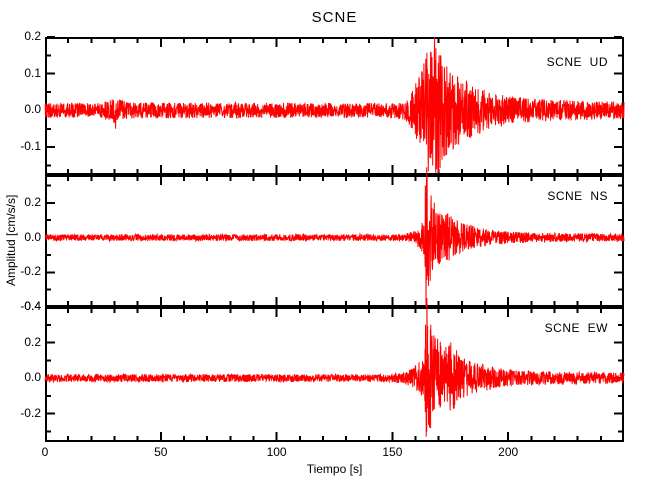 Image resolution: width=650 pixels, height=500 pixels. Describe the element at coordinates (576, 328) in the screenshot. I see `panel-label-ew: SCNE EW` at that location.